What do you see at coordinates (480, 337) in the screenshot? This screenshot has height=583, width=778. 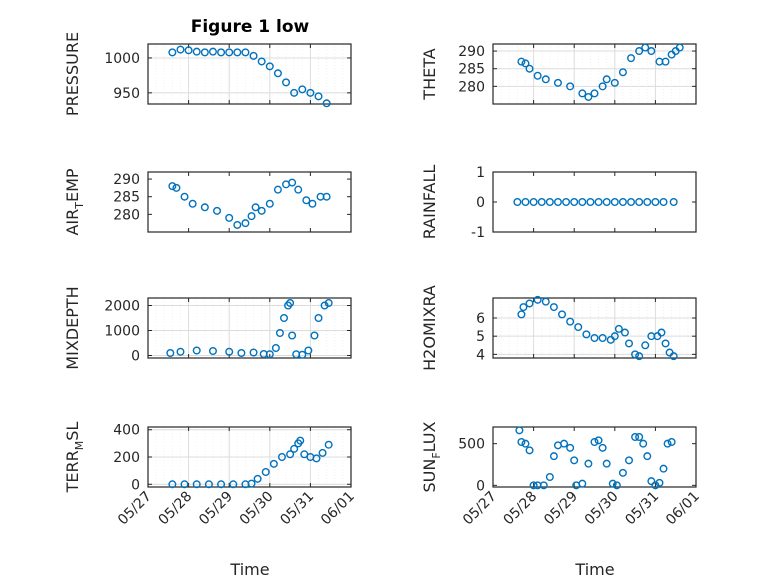 I see `y-tick-label: 5` at bounding box center [480, 337].